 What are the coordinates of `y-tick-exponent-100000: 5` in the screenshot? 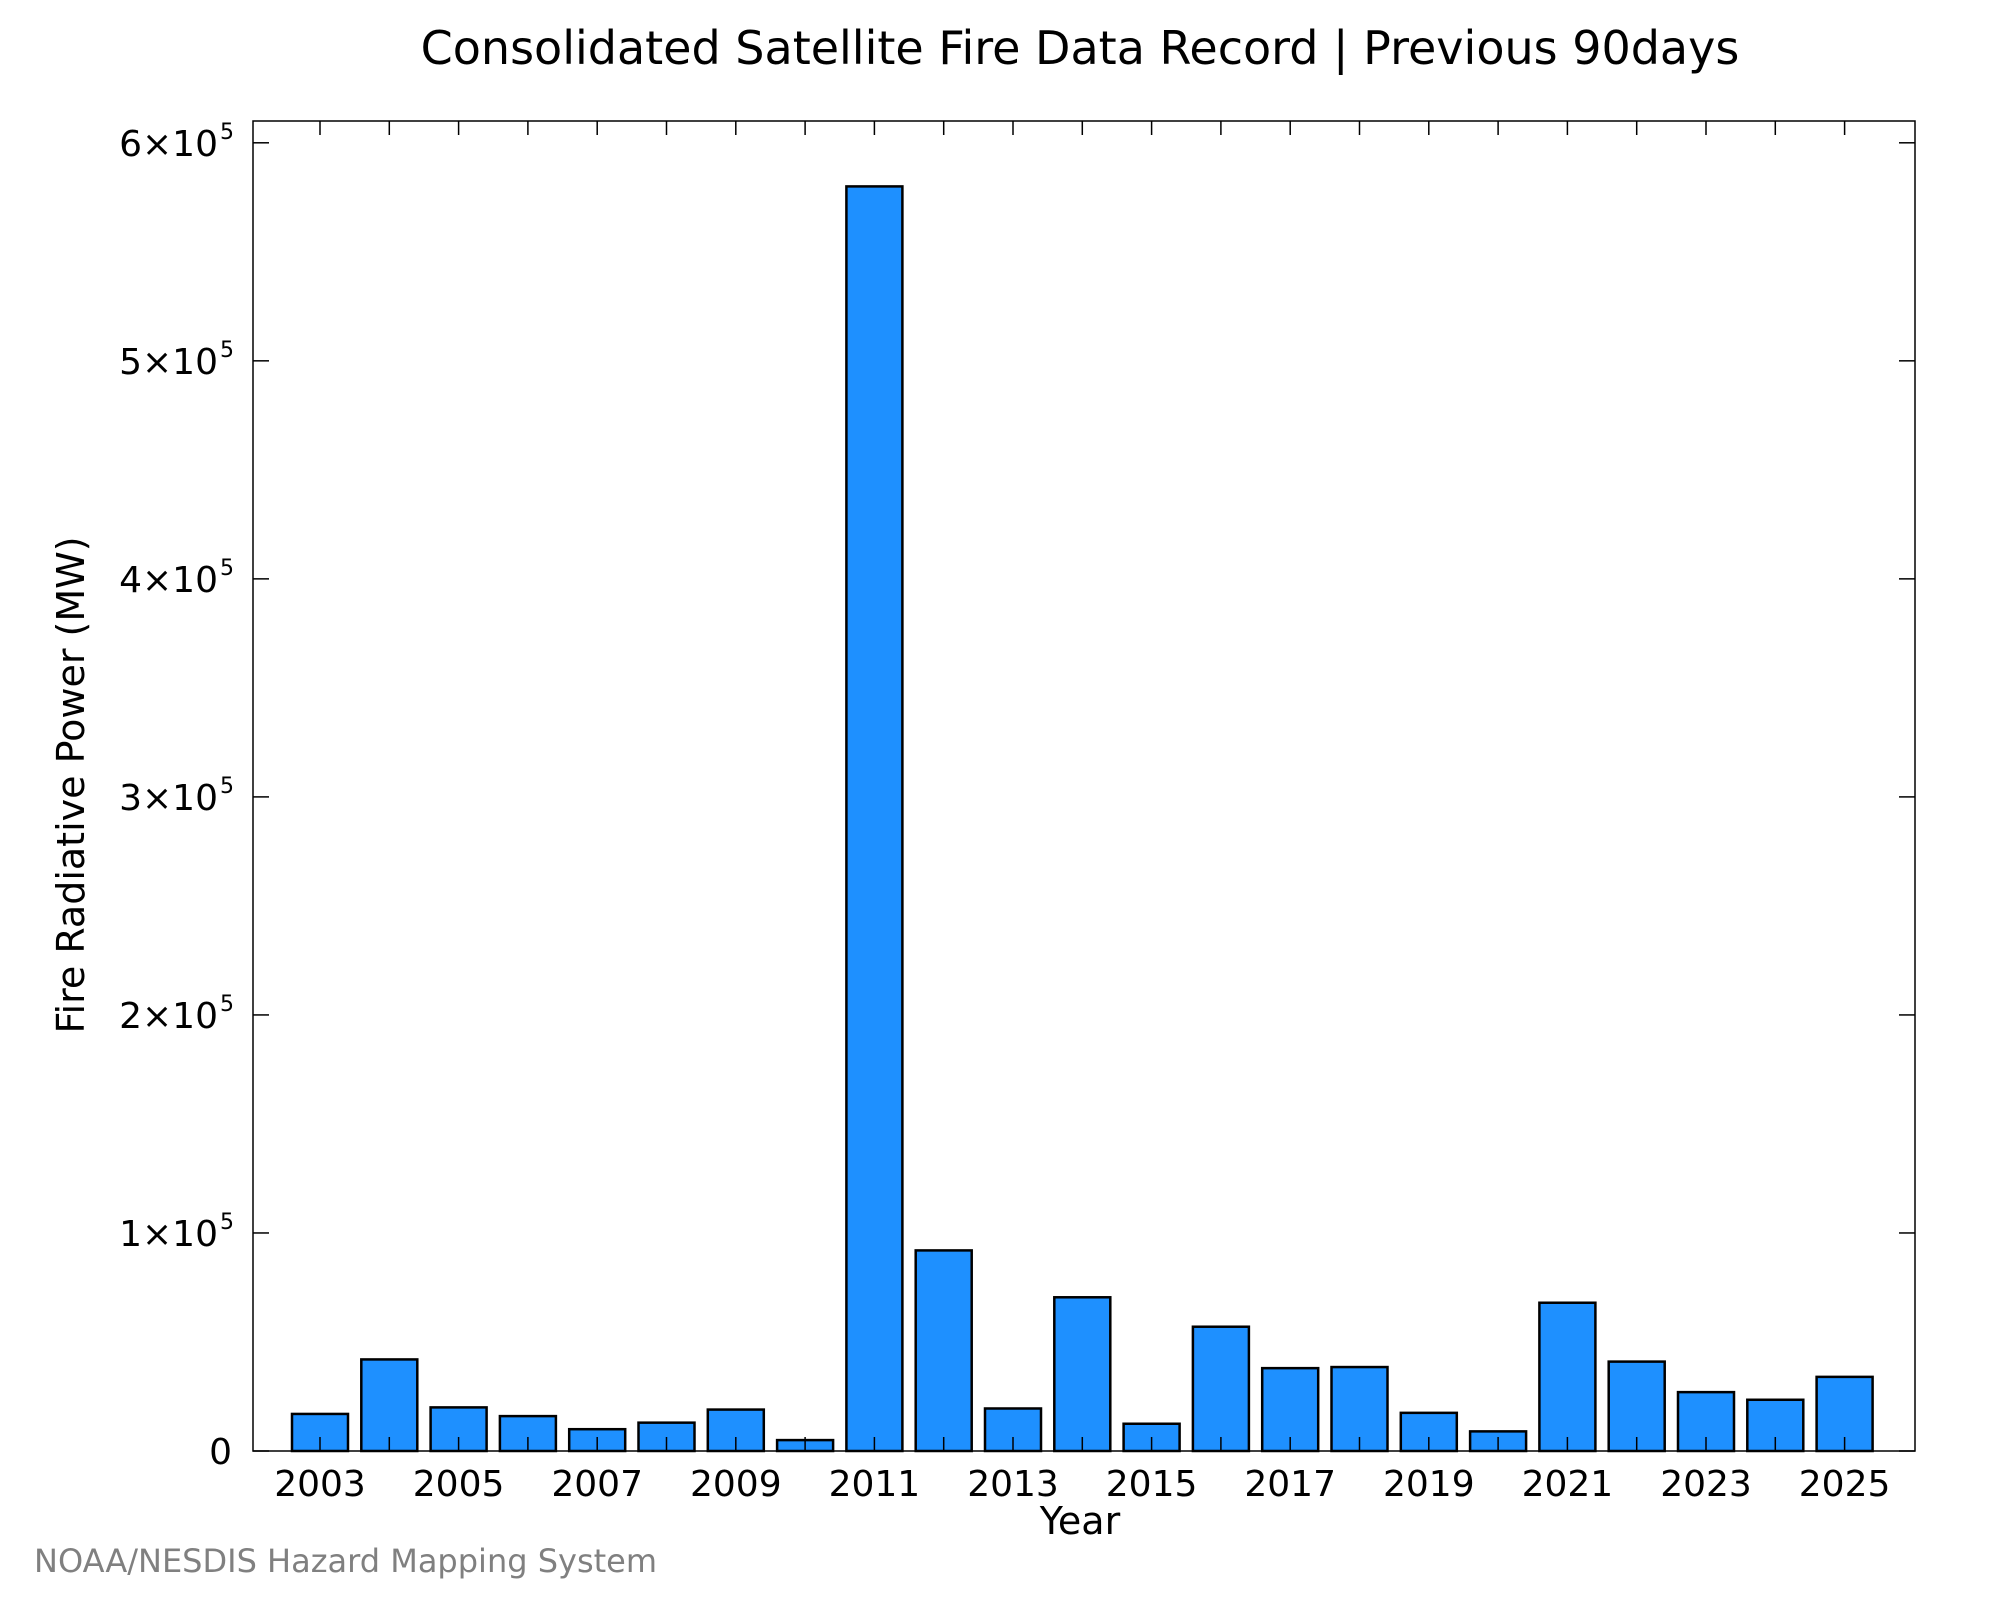 It's located at (227, 1222).